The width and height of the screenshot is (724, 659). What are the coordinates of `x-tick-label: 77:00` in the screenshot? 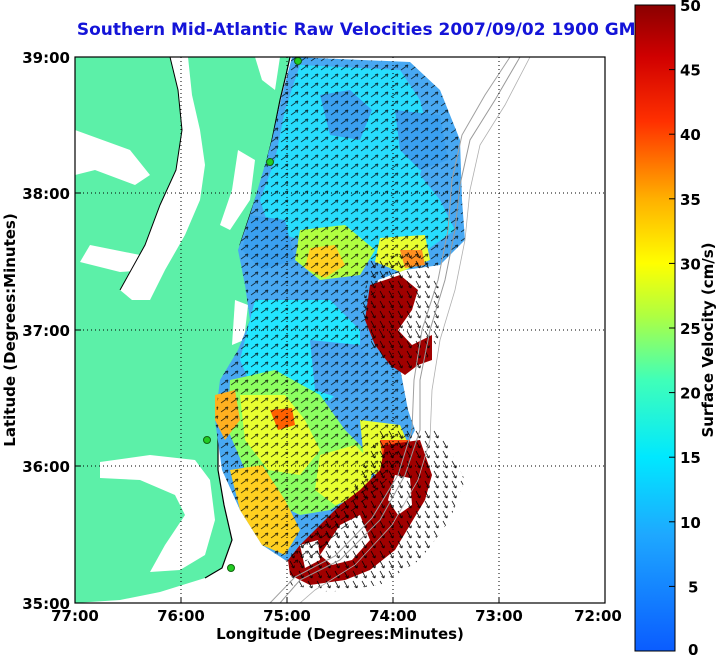 It's located at (75, 616).